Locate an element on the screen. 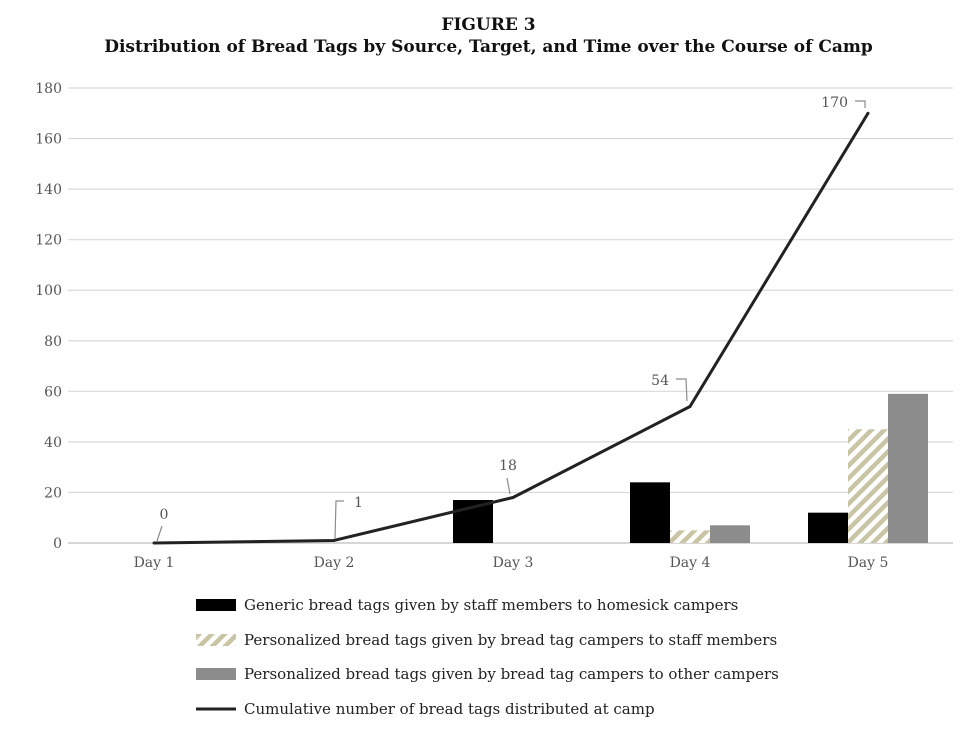  data-label-3: 18 is located at coordinates (508, 466).